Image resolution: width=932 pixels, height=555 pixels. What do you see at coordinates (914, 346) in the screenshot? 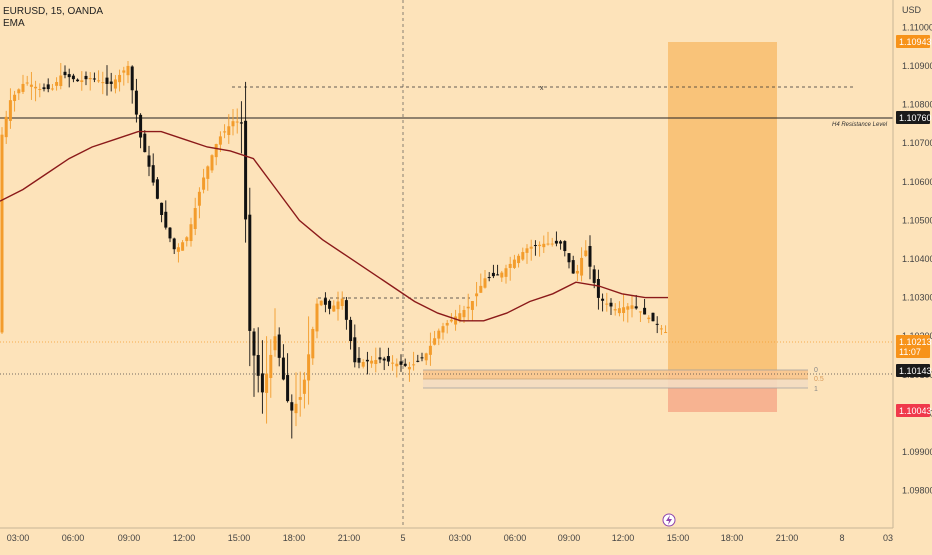
I see `price-tag-last: 1.10213 11:07` at bounding box center [914, 346].